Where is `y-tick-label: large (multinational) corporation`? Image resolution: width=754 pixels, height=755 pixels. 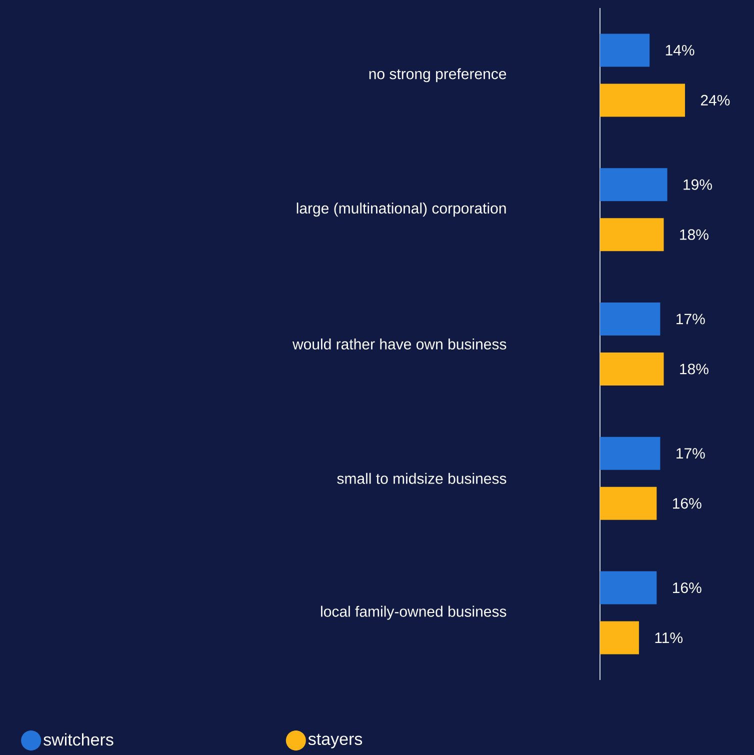 y-tick-label: large (multinational) corporation is located at coordinates (401, 209).